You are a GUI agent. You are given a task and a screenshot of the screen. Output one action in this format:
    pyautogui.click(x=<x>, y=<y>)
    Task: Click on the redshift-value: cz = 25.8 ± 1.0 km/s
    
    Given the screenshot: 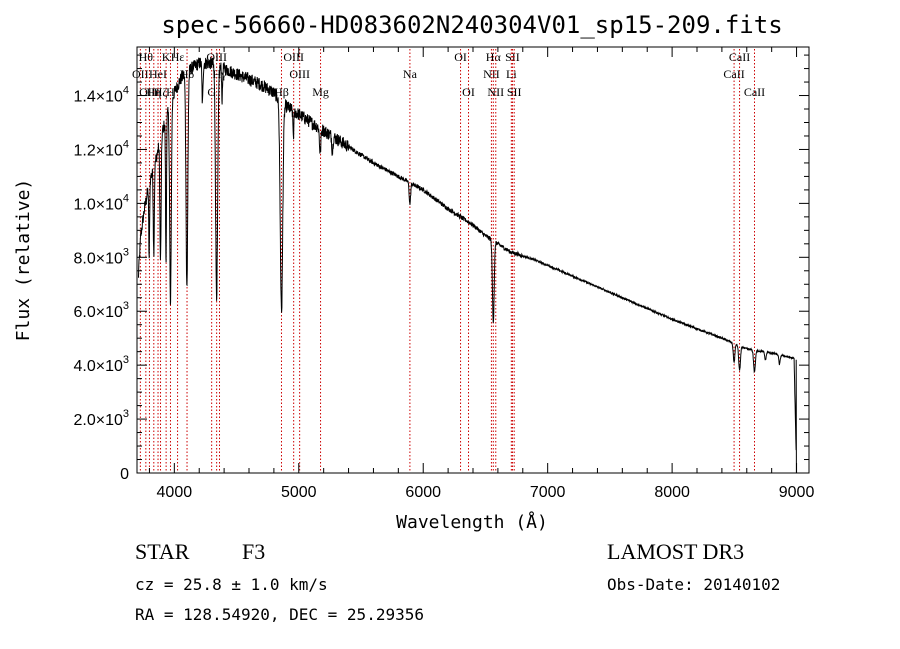 What is the action you would take?
    pyautogui.click(x=231, y=584)
    